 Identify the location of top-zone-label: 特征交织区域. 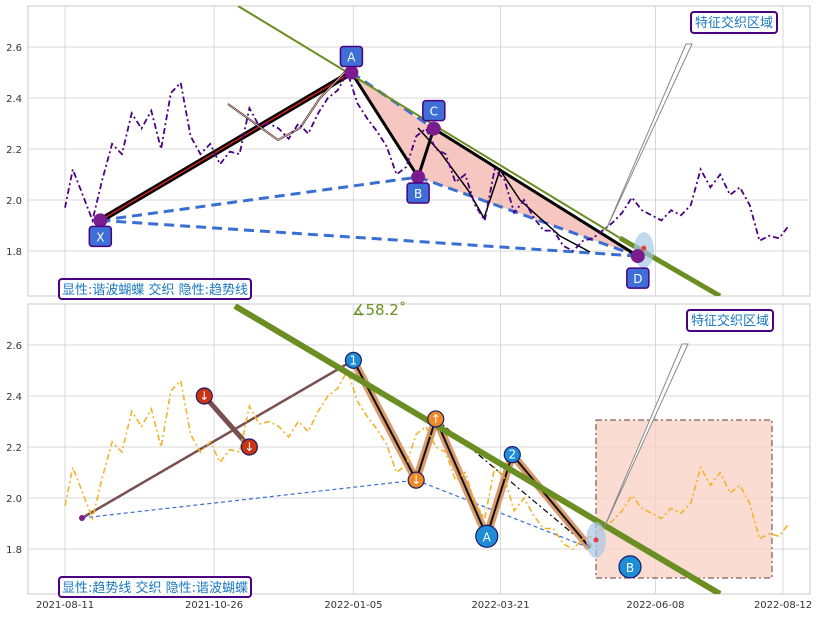
(734, 23).